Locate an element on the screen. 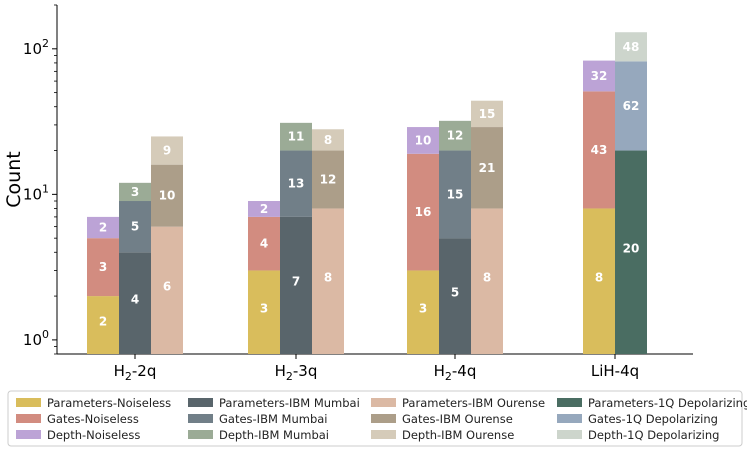 The height and width of the screenshot is (451, 747). bar-value-label: 62 is located at coordinates (631, 106).